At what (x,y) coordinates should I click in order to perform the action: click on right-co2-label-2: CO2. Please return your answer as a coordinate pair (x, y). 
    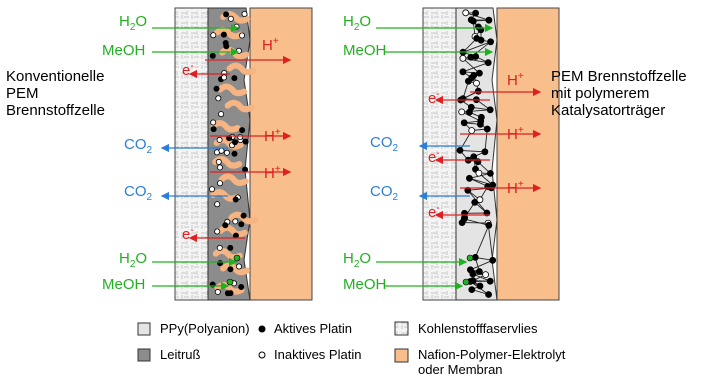
    Looking at the image, I should click on (384, 193).